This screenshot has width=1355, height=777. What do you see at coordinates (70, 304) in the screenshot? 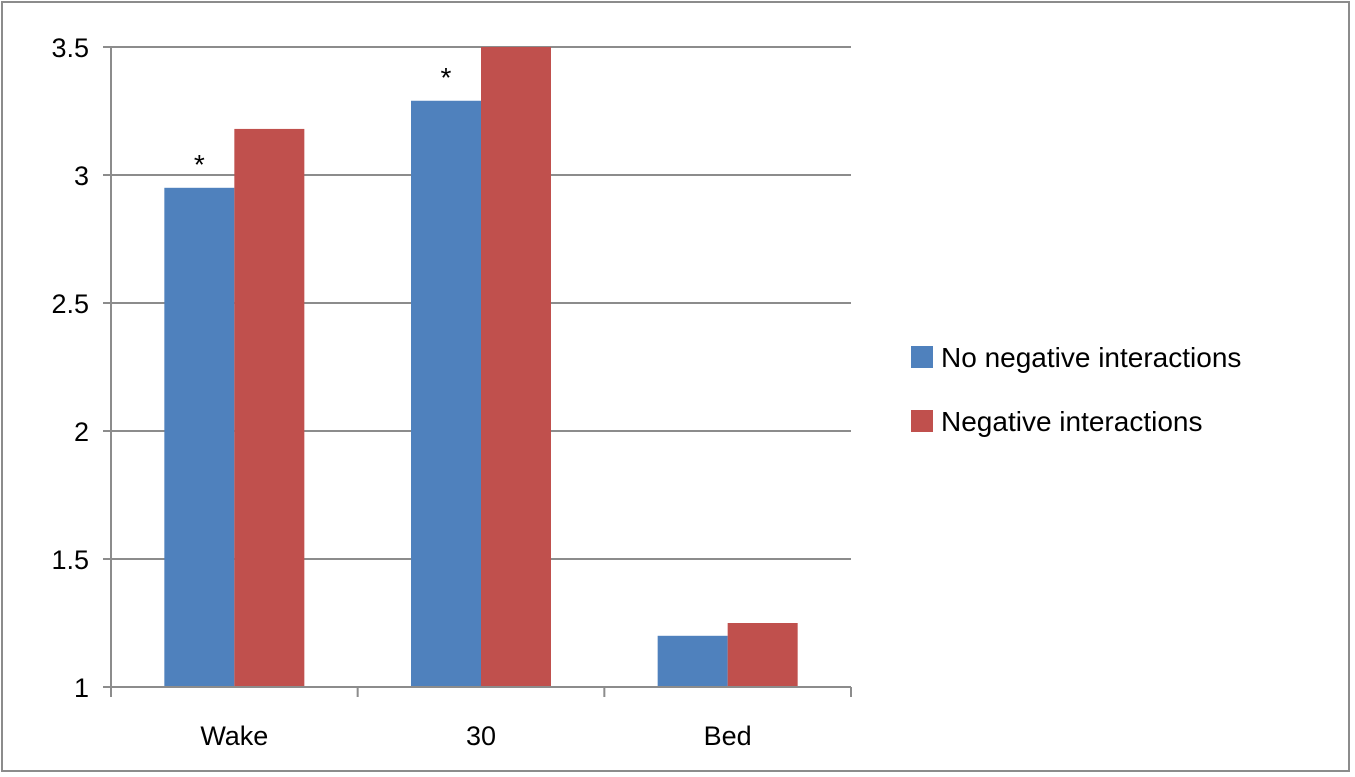
I see `y-tick-label: 2.5` at bounding box center [70, 304].